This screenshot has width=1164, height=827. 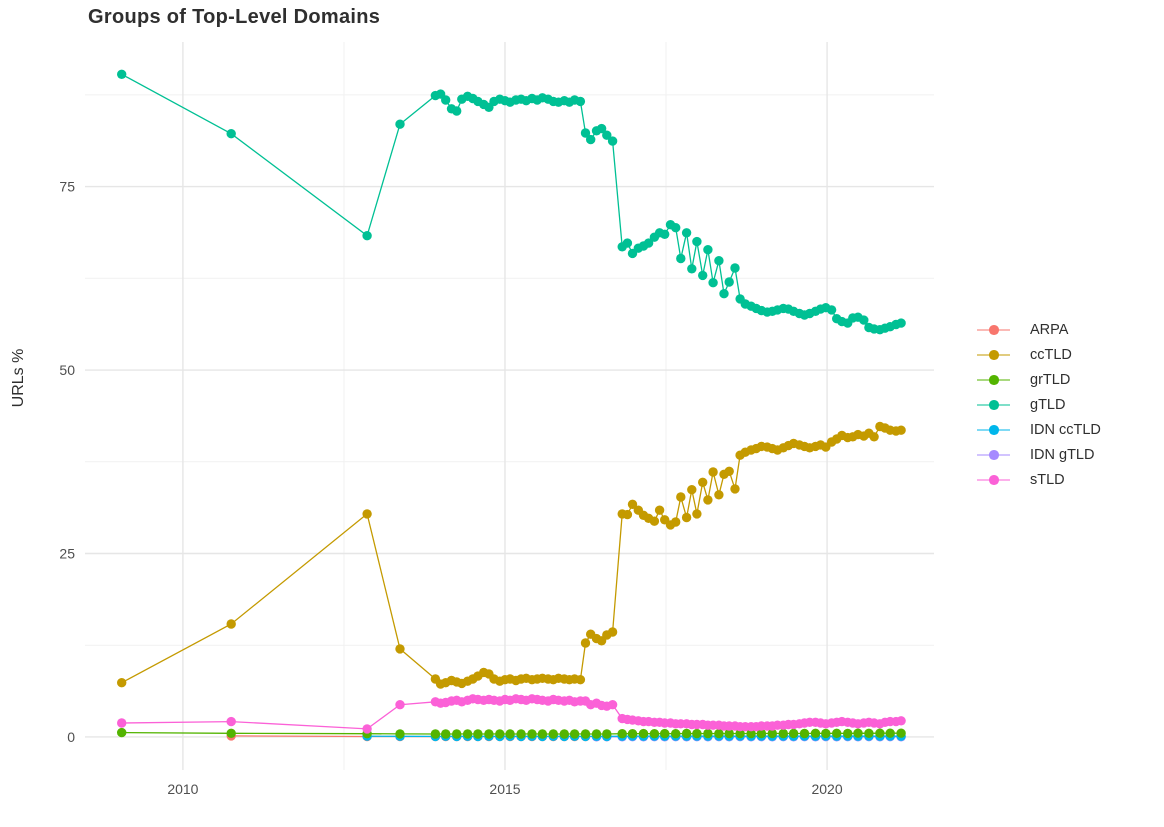 I want to click on x-tick-label: 2015, so click(x=504, y=789).